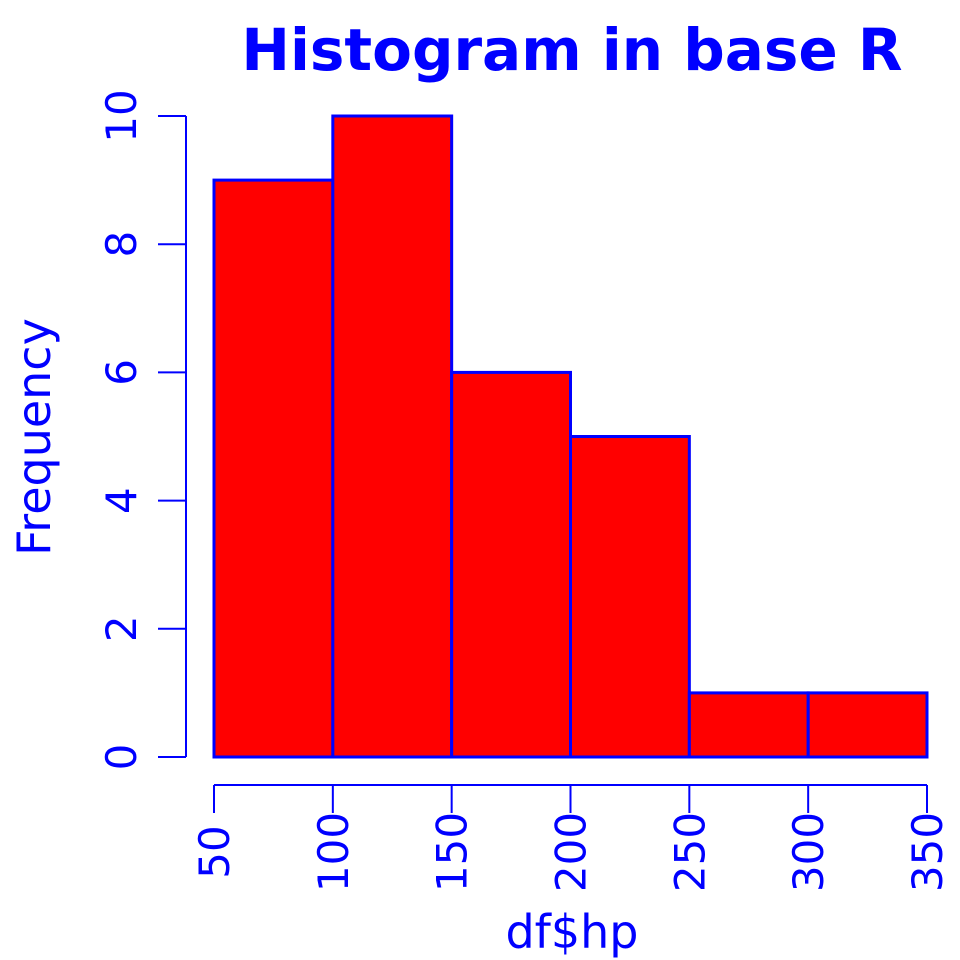 Image resolution: width=960 pixels, height=960 pixels. I want to click on y-tick-label: 10, so click(121, 115).